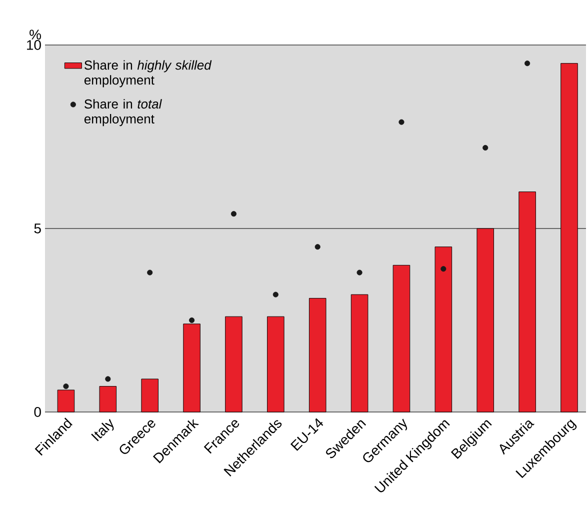 This screenshot has width=588, height=521. What do you see at coordinates (123, 112) in the screenshot?
I see `legend-label: Share in total employment` at bounding box center [123, 112].